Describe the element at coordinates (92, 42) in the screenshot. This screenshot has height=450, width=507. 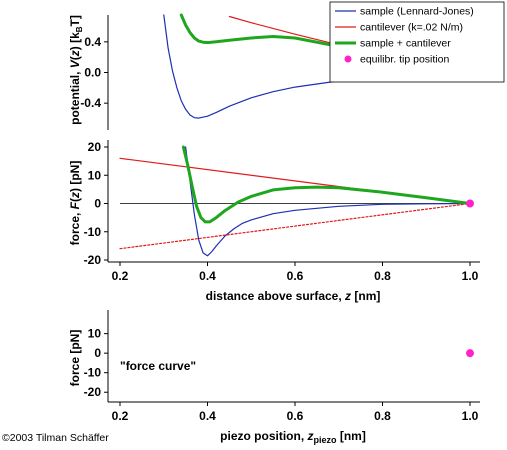
I see `ytick-label: 0.4` at that location.